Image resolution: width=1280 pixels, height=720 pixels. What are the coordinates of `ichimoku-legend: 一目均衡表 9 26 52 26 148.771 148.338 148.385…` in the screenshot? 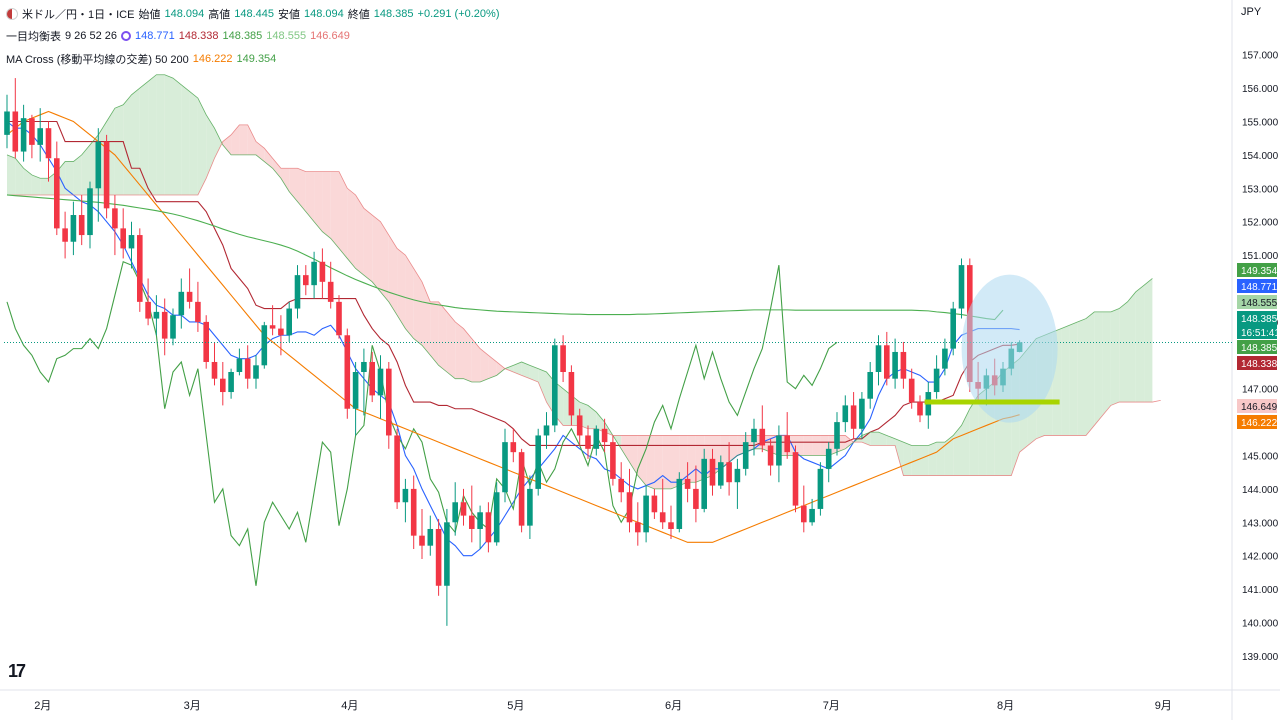 It's located at (178, 36).